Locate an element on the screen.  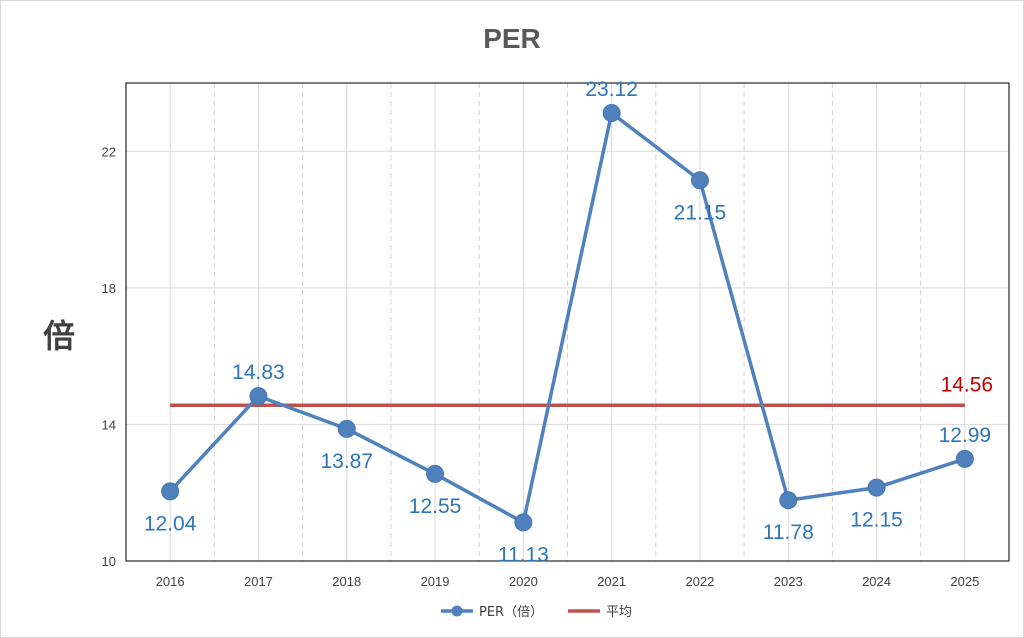
x-tick-label: 2021 is located at coordinates (611, 581).